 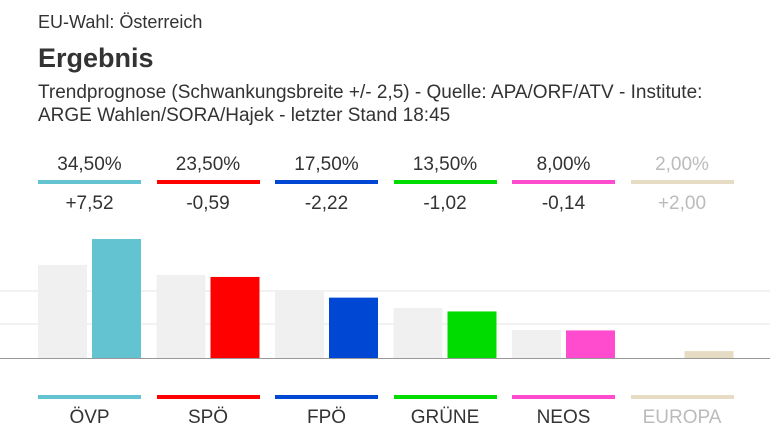 I want to click on value-label: 8,00%, so click(x=563, y=164).